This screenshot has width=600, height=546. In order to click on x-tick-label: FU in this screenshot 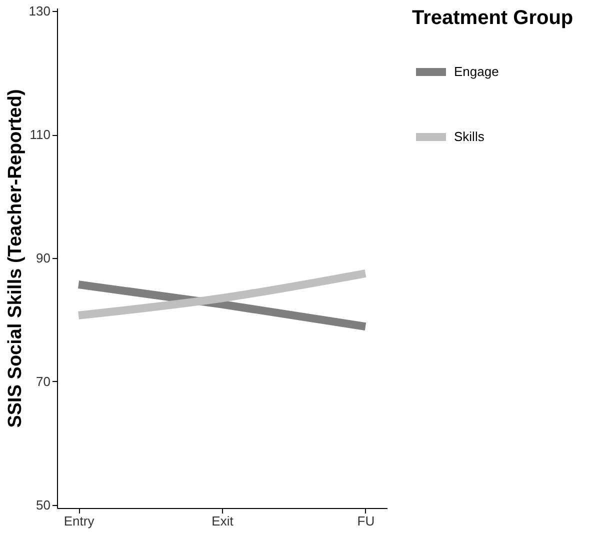, I will do `click(366, 521)`.